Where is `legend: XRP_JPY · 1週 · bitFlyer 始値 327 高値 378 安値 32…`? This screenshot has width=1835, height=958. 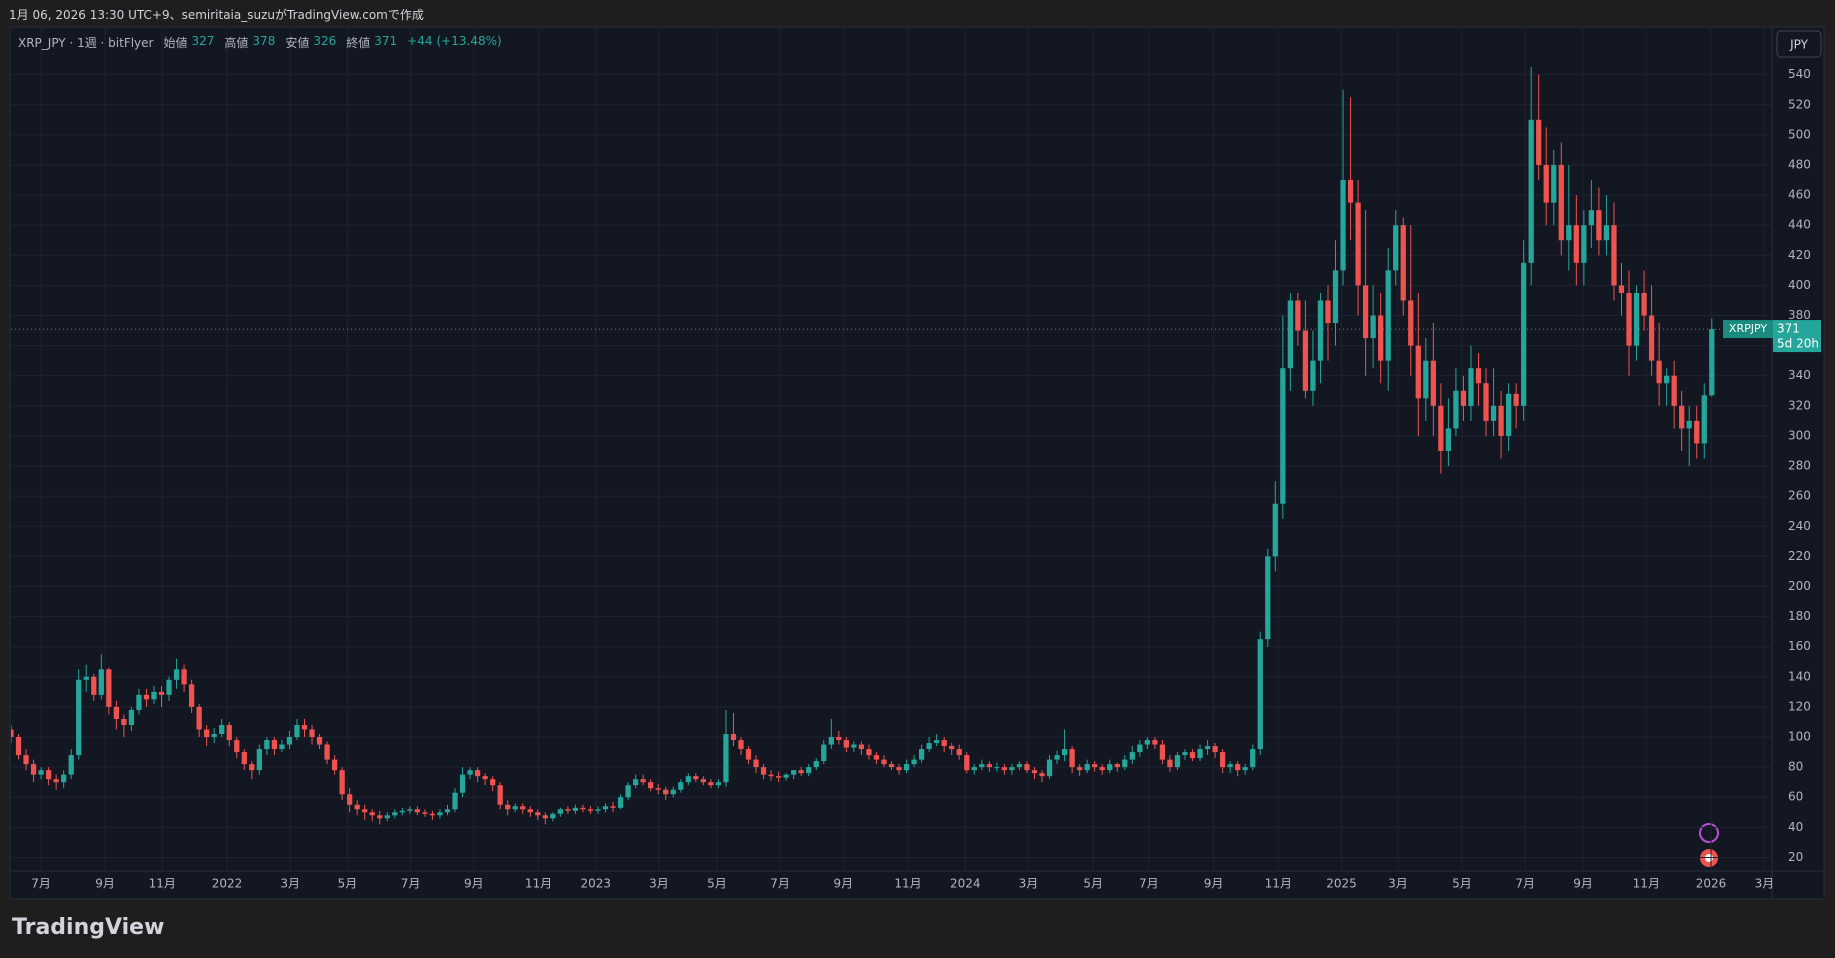
legend: XRP_JPY · 1週 · bitFlyer 始値 327 高値 378 安値 32… is located at coordinates (263, 42).